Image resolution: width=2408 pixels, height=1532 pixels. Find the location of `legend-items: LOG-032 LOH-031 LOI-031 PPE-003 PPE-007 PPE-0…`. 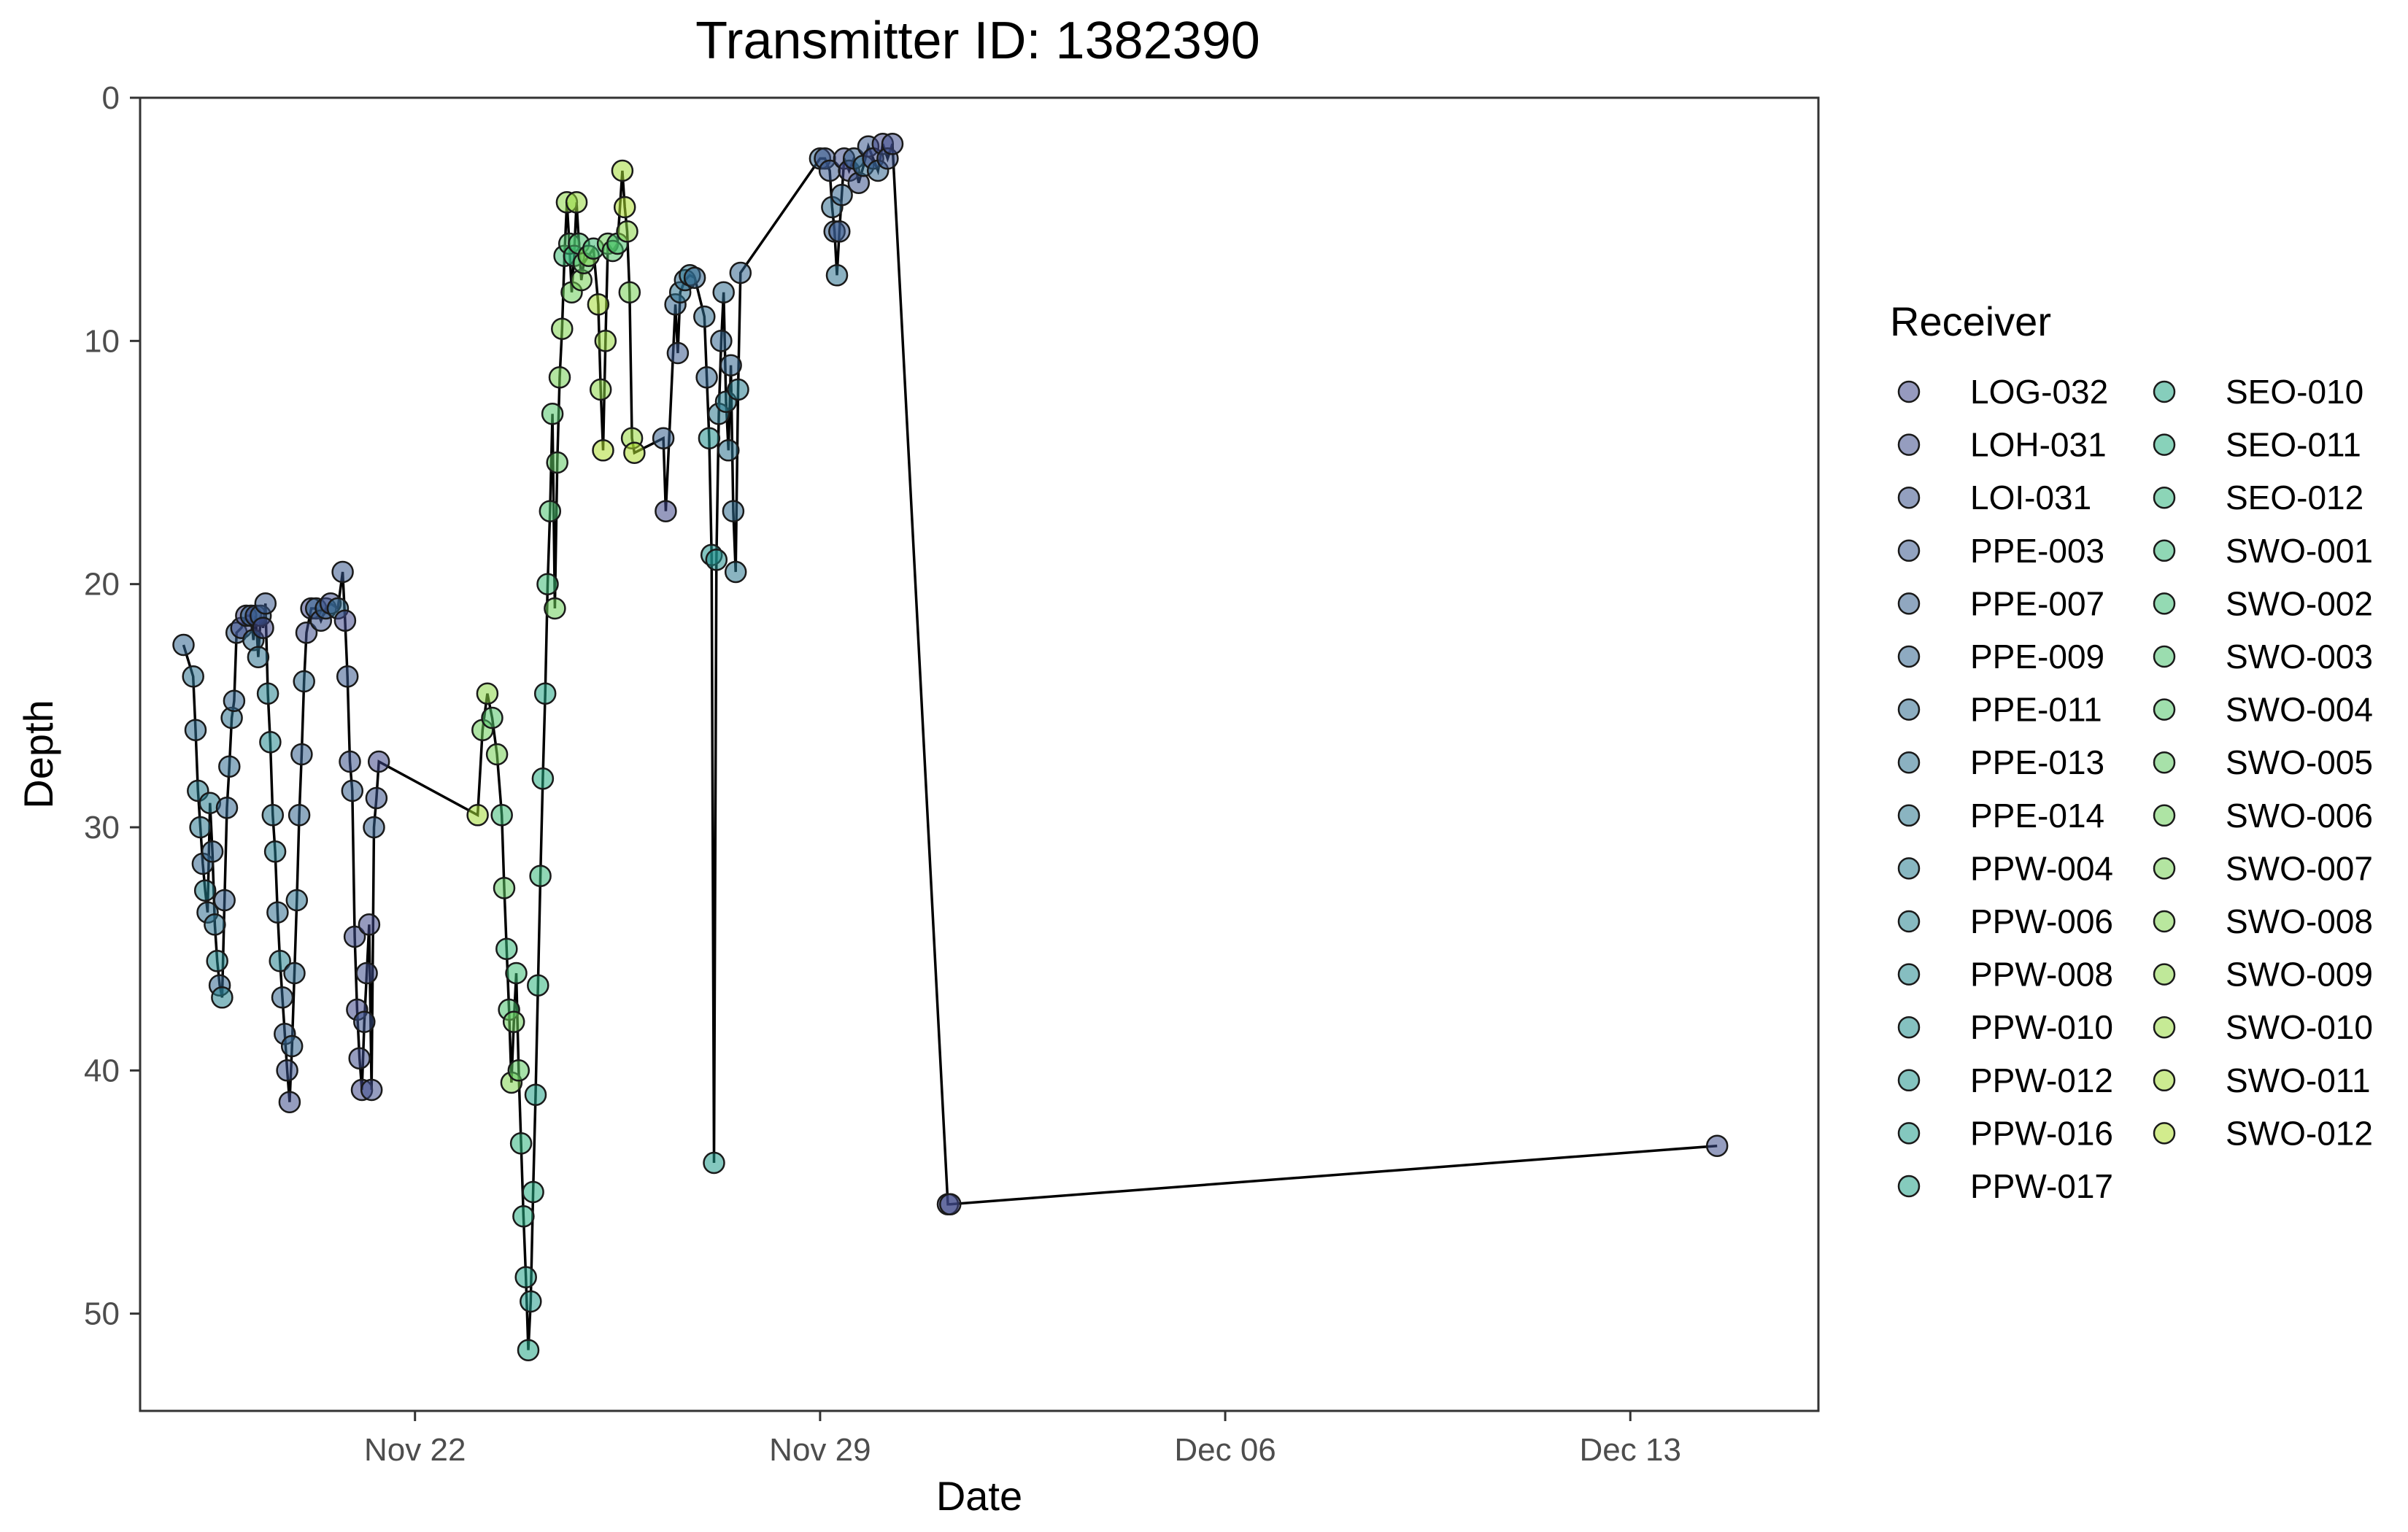

legend-items: LOG-032 LOH-031 LOI-031 PPE-003 PPE-007 PPE-0… is located at coordinates (2135, 789).